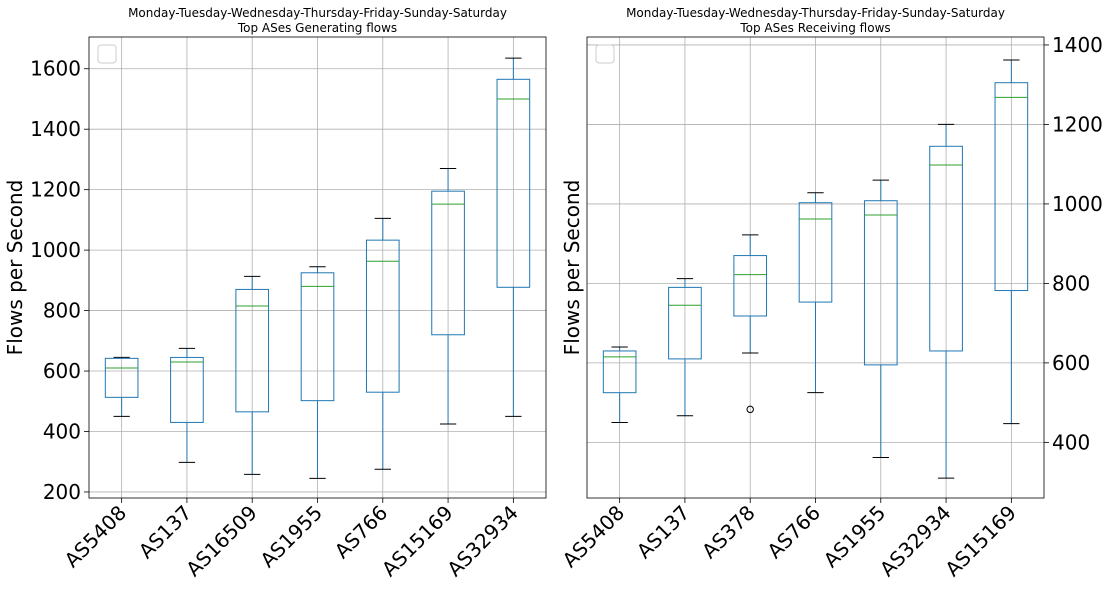  Describe the element at coordinates (291, 537) in the screenshot. I see `x-tick-label: AS1955` at that location.